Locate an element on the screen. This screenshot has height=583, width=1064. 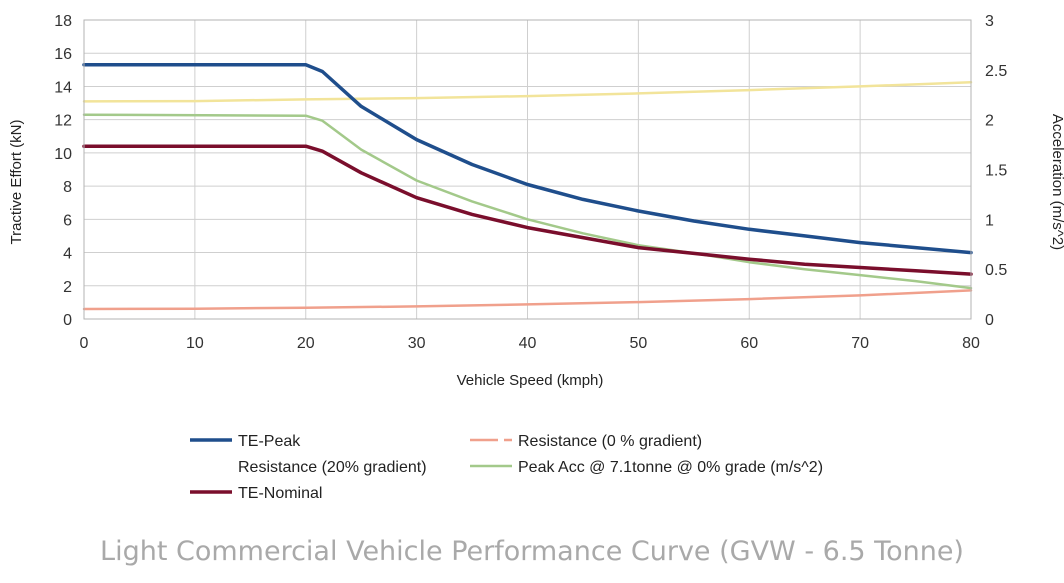
legend-label: TE-Nominal is located at coordinates (280, 493).